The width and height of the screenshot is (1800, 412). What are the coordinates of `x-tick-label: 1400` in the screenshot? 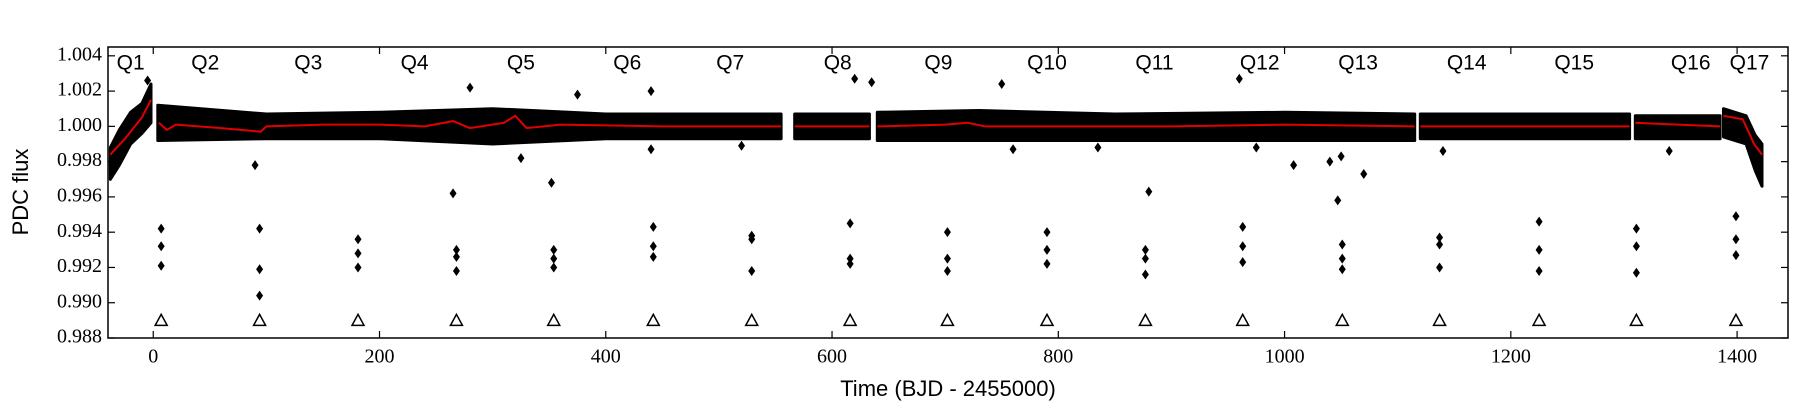 It's located at (1737, 357).